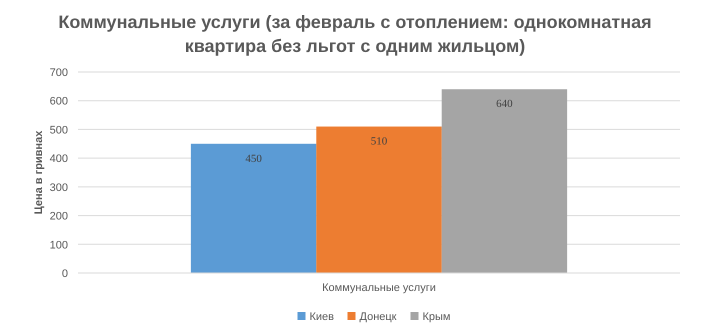 The width and height of the screenshot is (710, 336). I want to click on y-tick-label: 700, so click(59, 73).